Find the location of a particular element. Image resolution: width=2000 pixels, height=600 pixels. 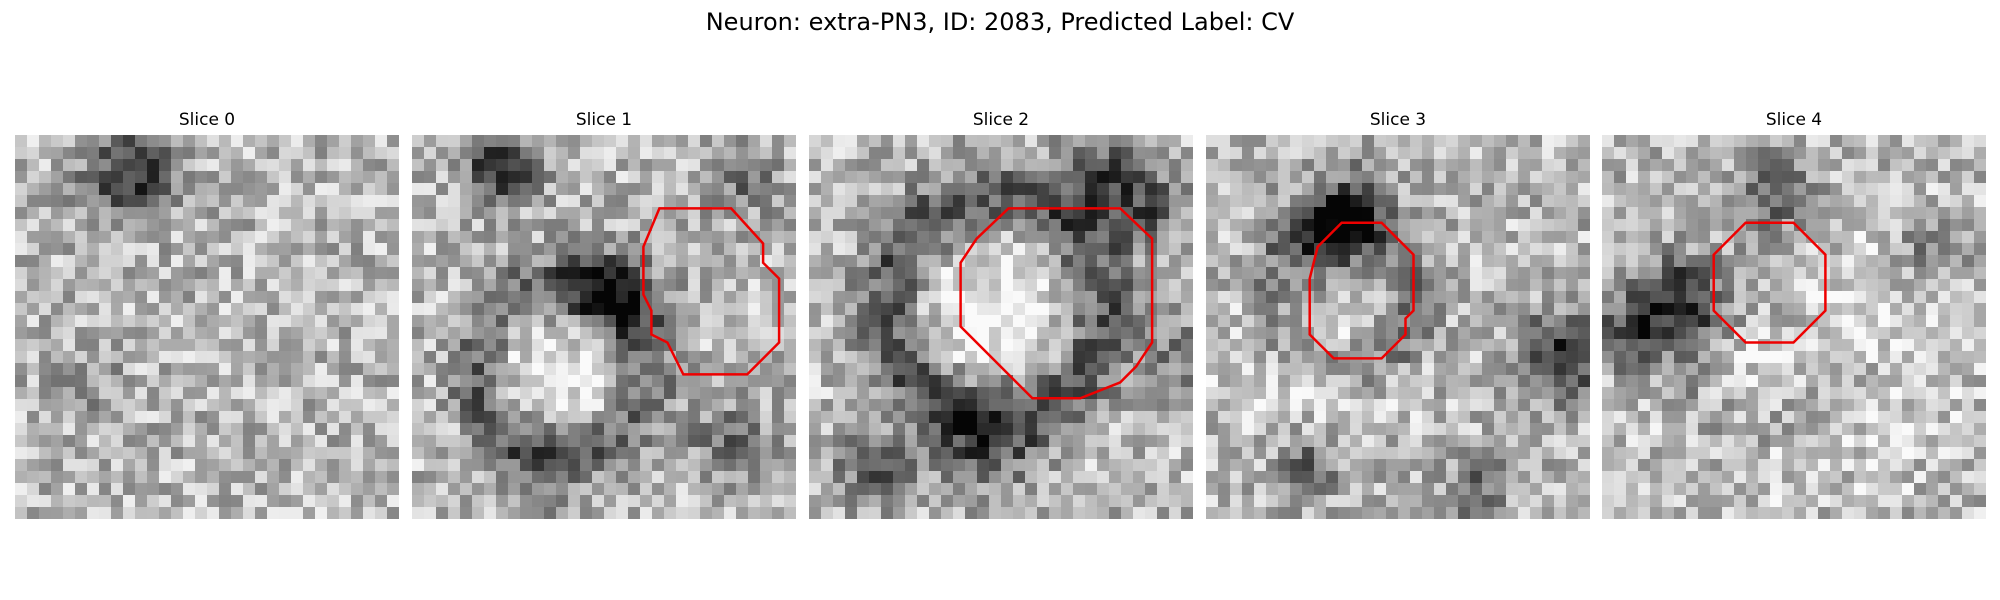

slice-title-0: Slice 0 is located at coordinates (207, 120).